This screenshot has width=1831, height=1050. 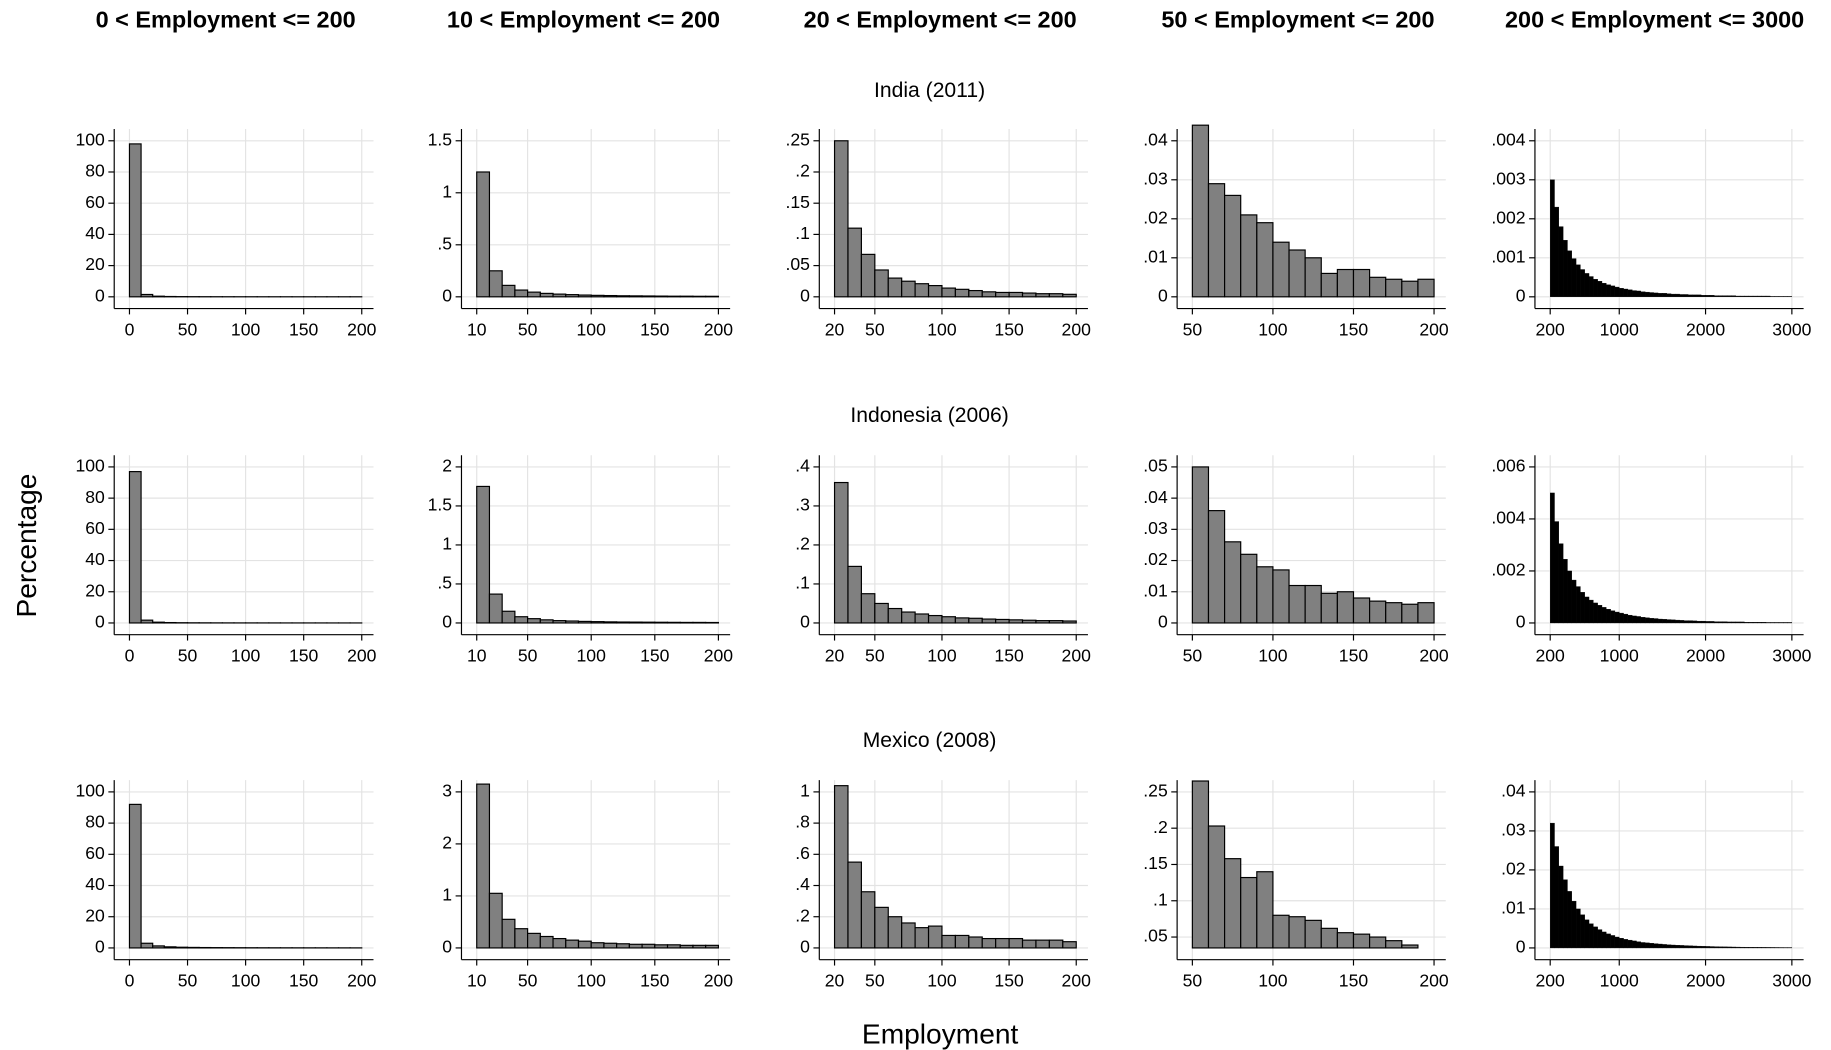 What do you see at coordinates (95, 497) in the screenshot?
I see `y-tick-label: 80` at bounding box center [95, 497].